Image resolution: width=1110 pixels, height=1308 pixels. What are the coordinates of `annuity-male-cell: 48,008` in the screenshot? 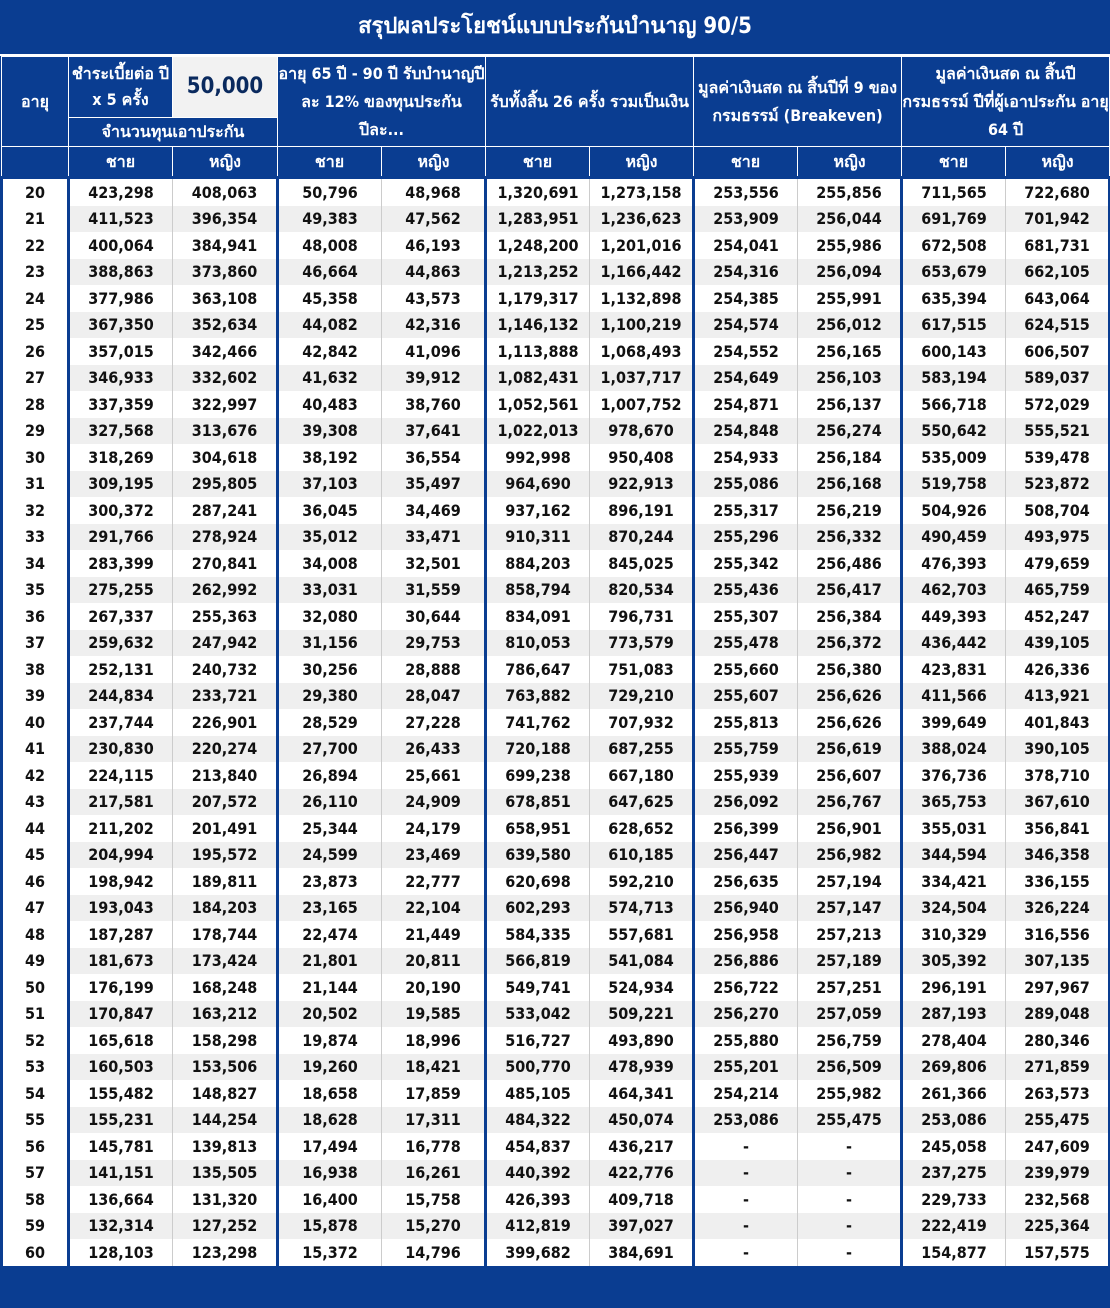 It's located at (329, 245).